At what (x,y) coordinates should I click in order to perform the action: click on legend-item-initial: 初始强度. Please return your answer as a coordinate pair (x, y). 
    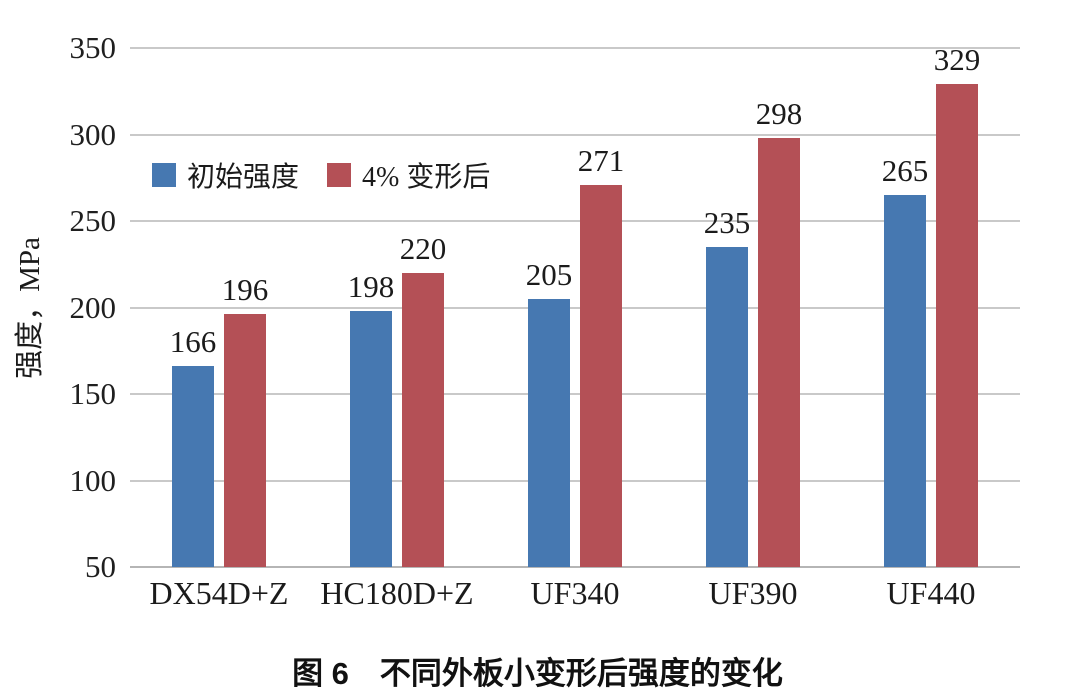
    Looking at the image, I should click on (225, 175).